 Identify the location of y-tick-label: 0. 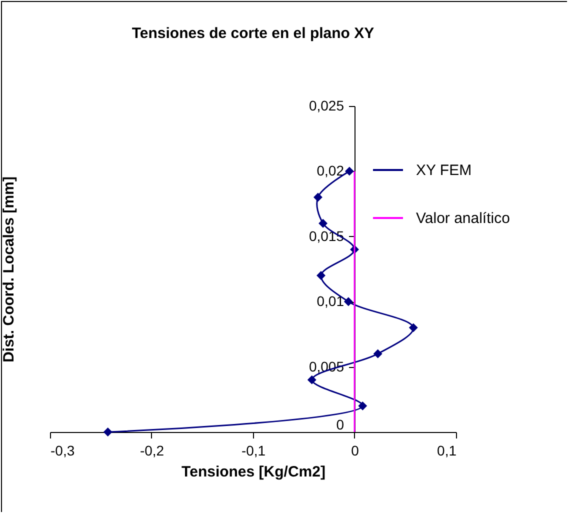
(340, 424).